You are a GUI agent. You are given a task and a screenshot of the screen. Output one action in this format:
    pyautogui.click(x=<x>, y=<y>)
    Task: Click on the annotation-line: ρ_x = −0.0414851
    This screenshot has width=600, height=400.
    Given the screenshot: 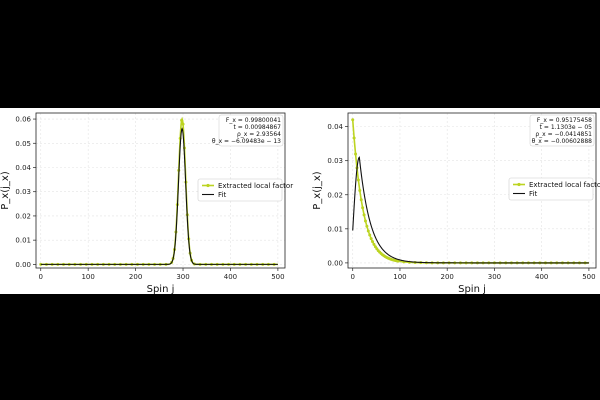 What is the action you would take?
    pyautogui.click(x=563, y=134)
    